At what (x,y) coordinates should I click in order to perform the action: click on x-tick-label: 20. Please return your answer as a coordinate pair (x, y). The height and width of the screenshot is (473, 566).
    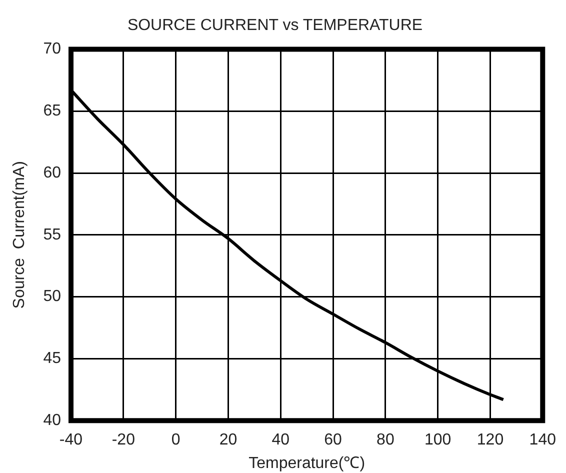
    Looking at the image, I should click on (228, 440).